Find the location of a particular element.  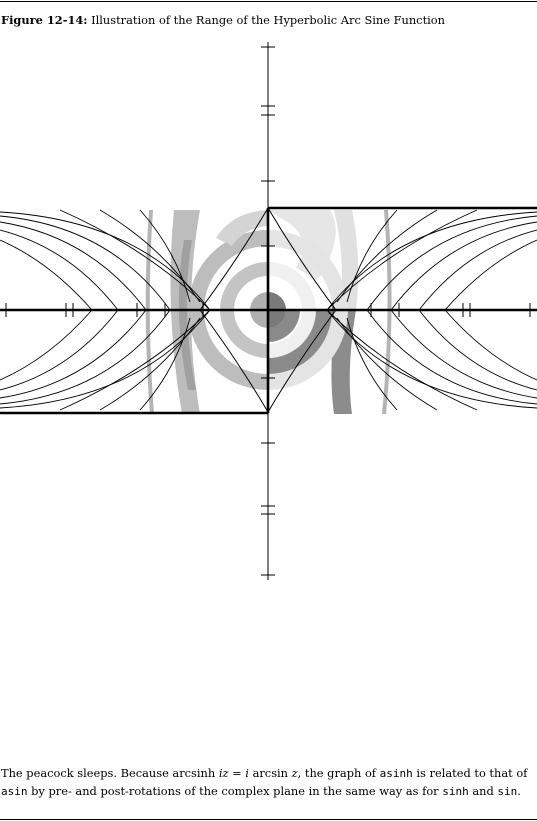

ring-outer-right is located at coordinates (308, 310).